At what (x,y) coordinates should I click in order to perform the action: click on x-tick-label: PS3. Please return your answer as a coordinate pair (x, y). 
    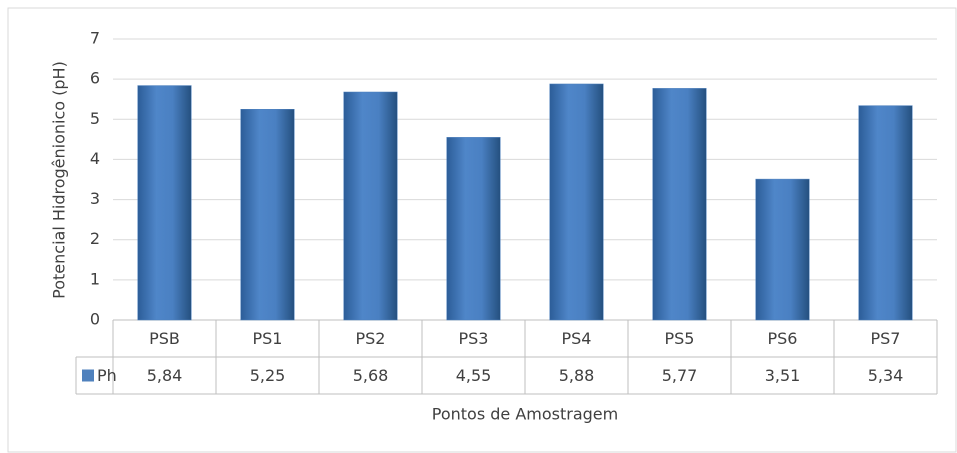
    Looking at the image, I should click on (474, 338).